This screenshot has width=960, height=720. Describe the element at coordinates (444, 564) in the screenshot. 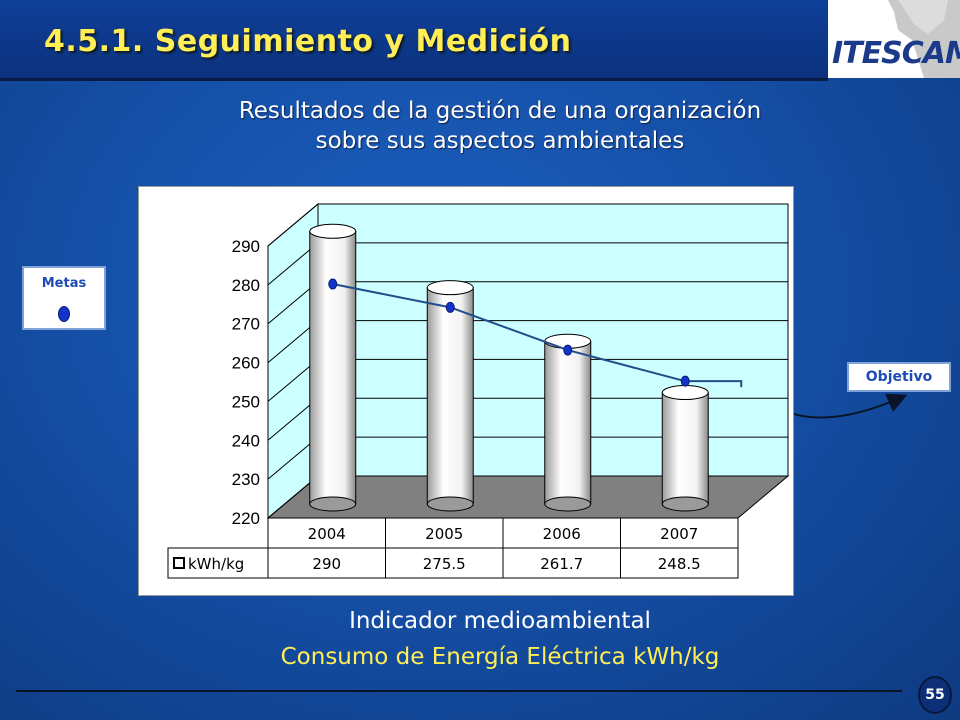

I see `table-value: 275.5` at that location.